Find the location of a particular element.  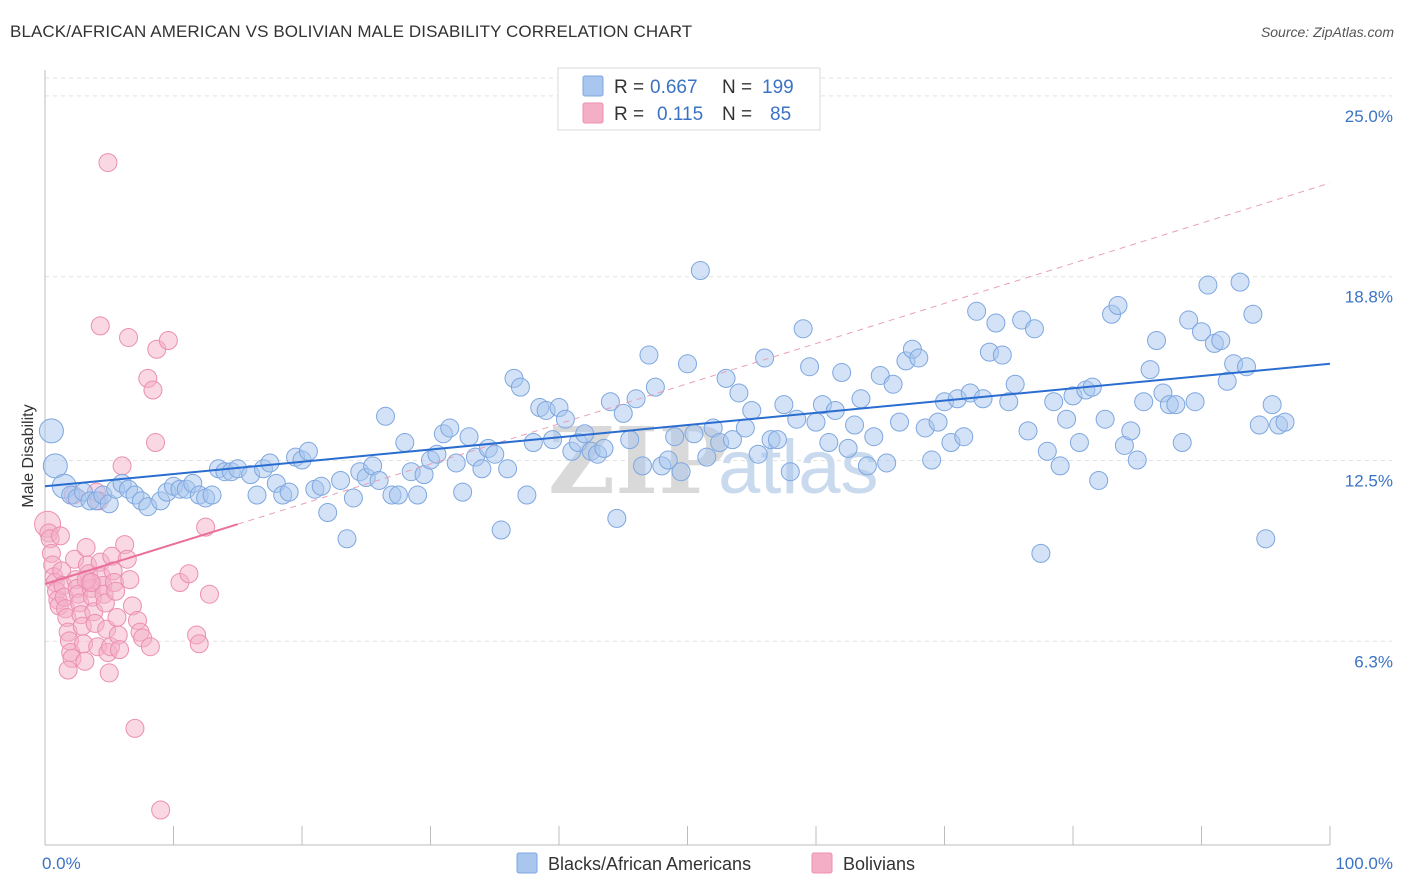

legend-r-label-1: R = is located at coordinates (629, 87).